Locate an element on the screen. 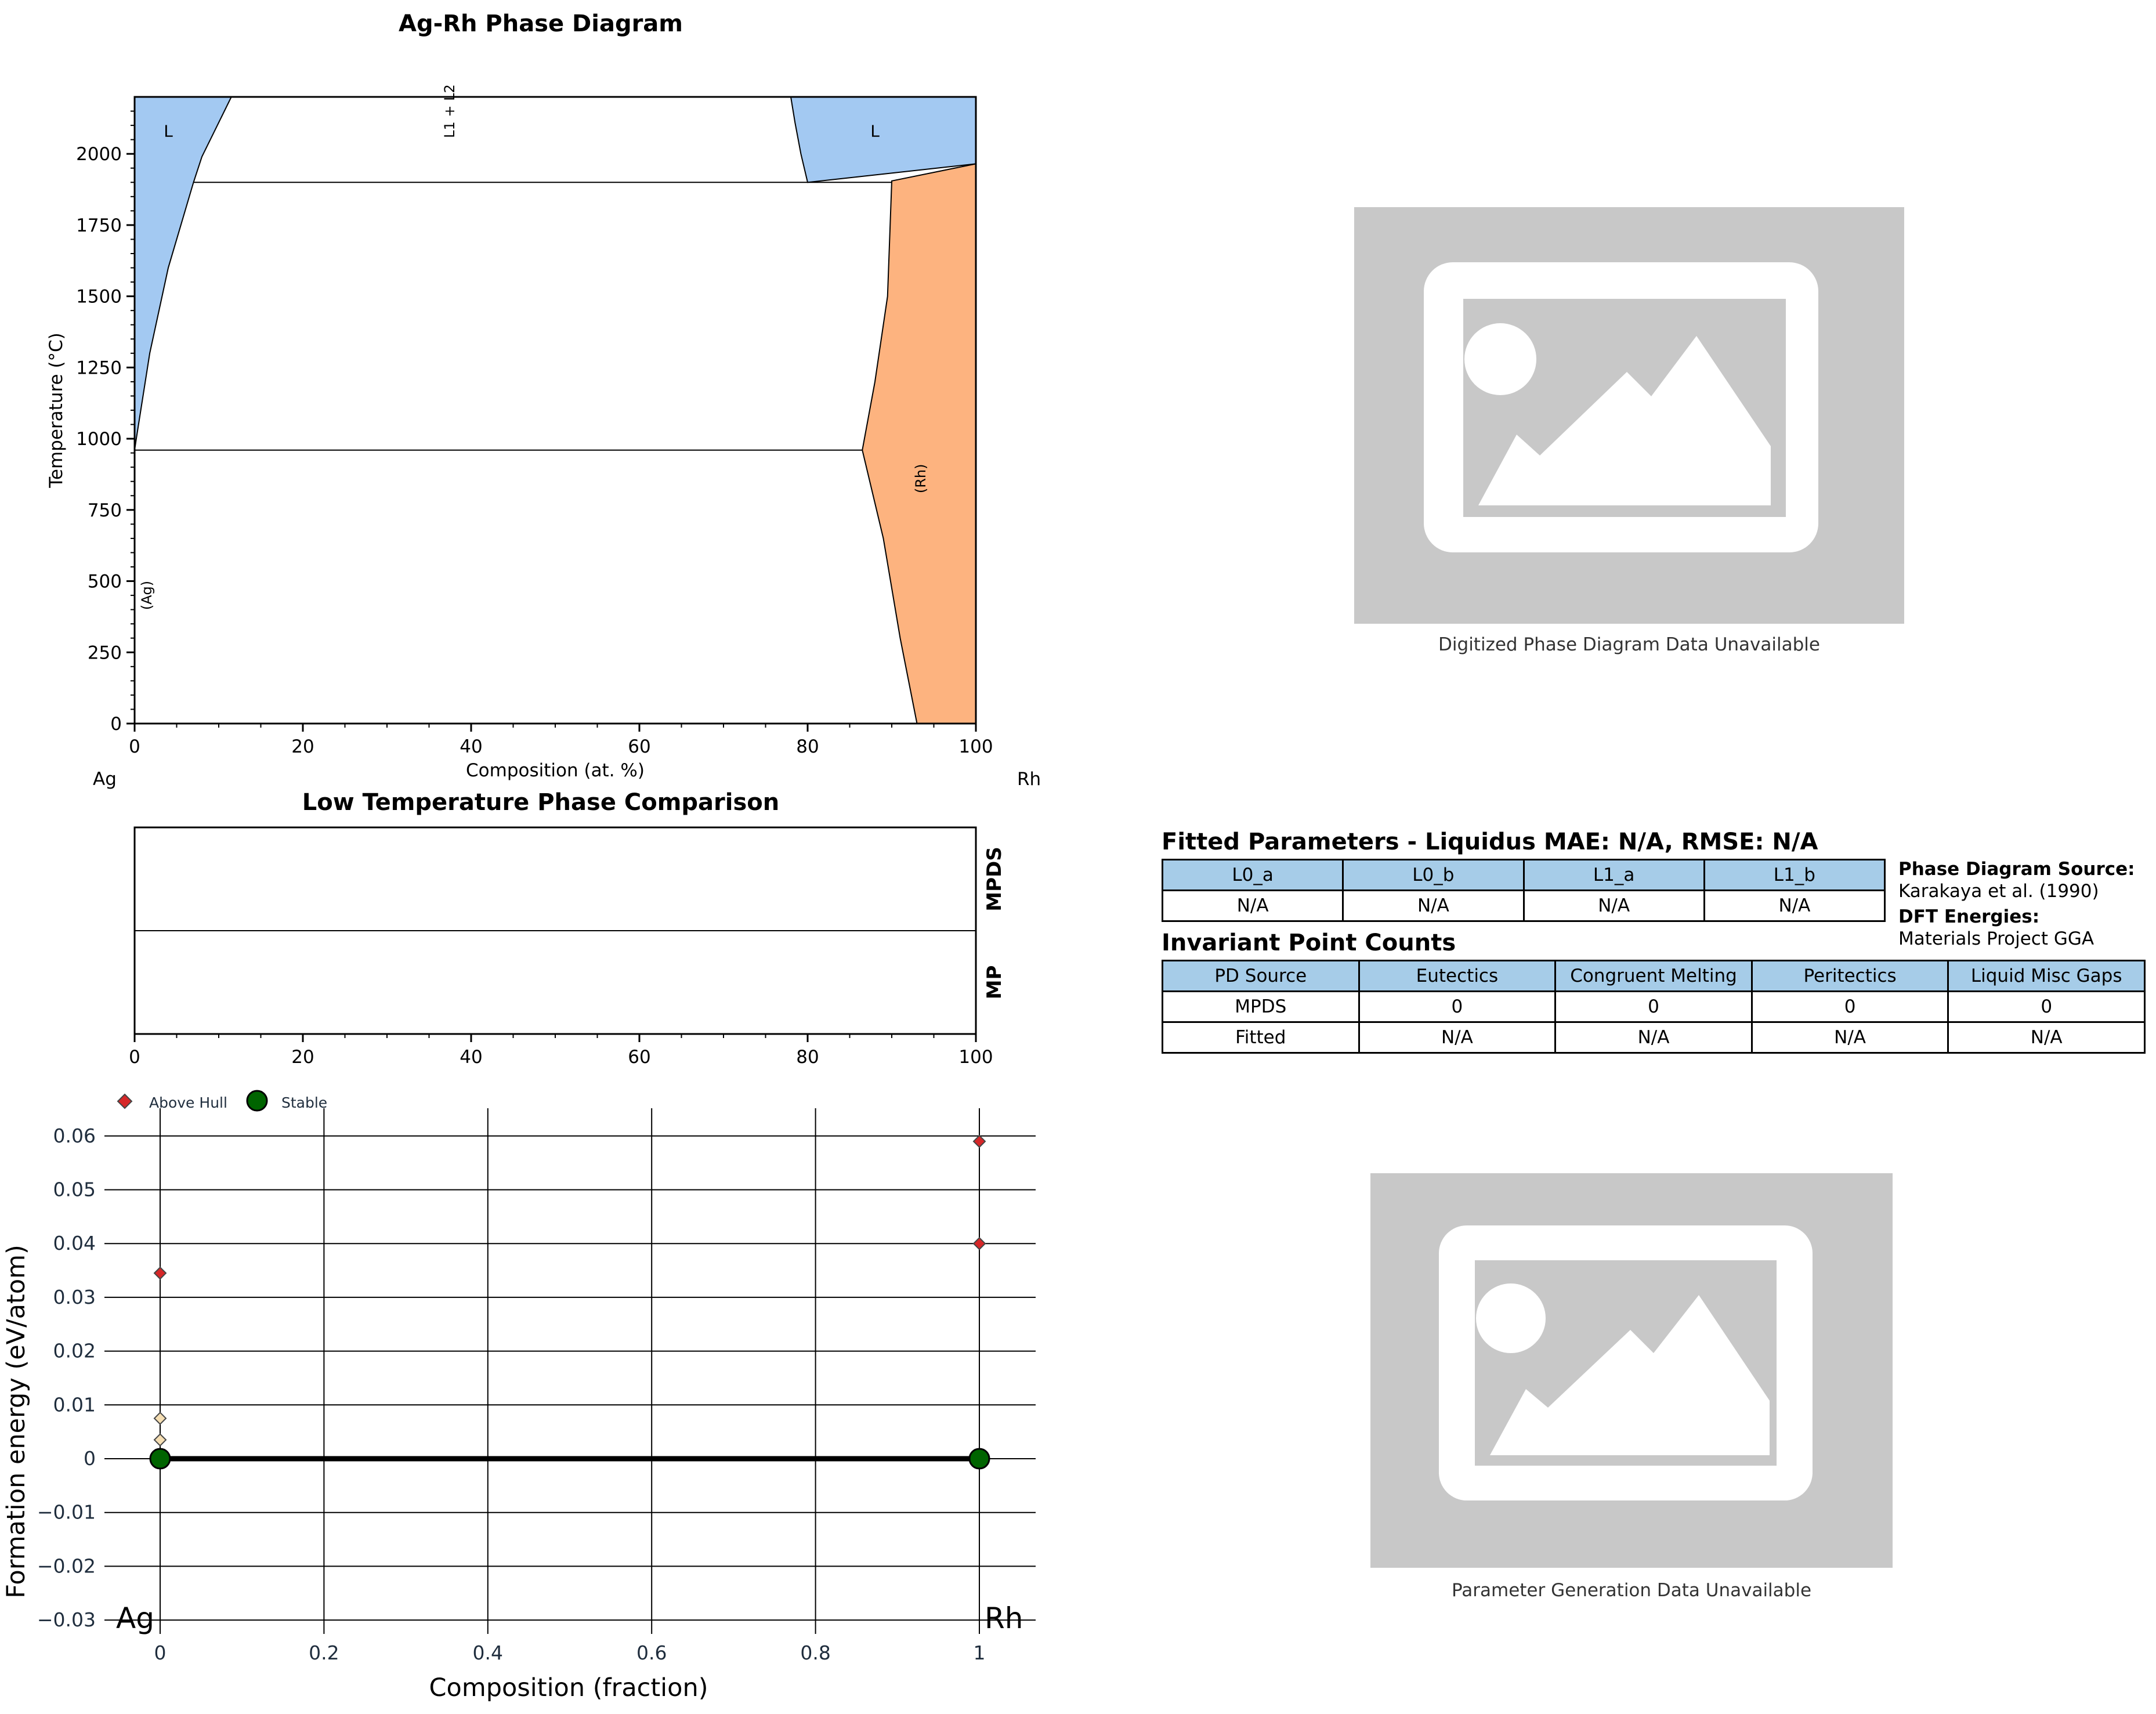 This screenshot has height=1714, width=2156. x-tick-label: 1 is located at coordinates (980, 1653).